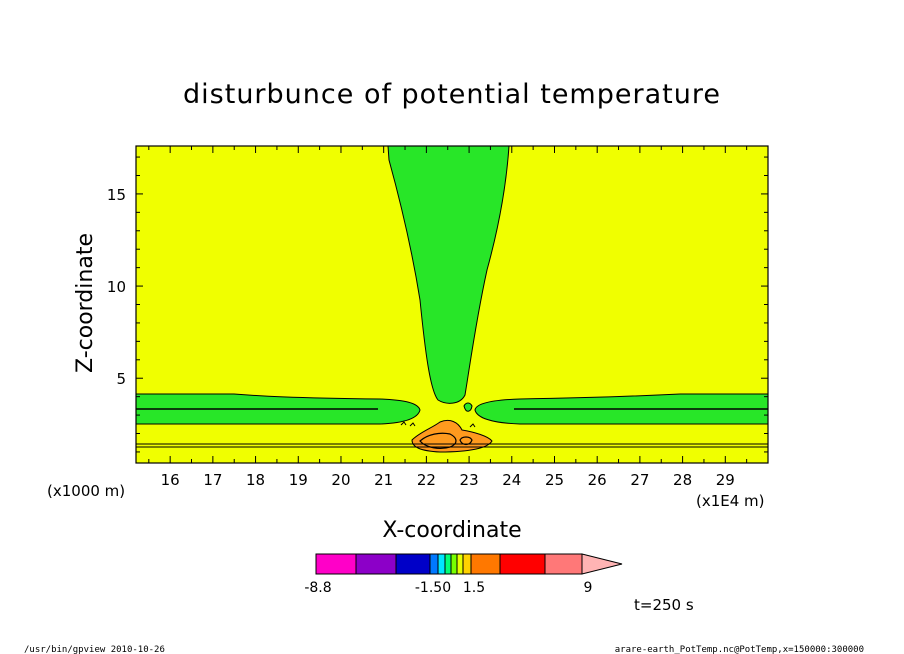  What do you see at coordinates (438, 440) in the screenshot?
I see `orange-core-inner` at bounding box center [438, 440].